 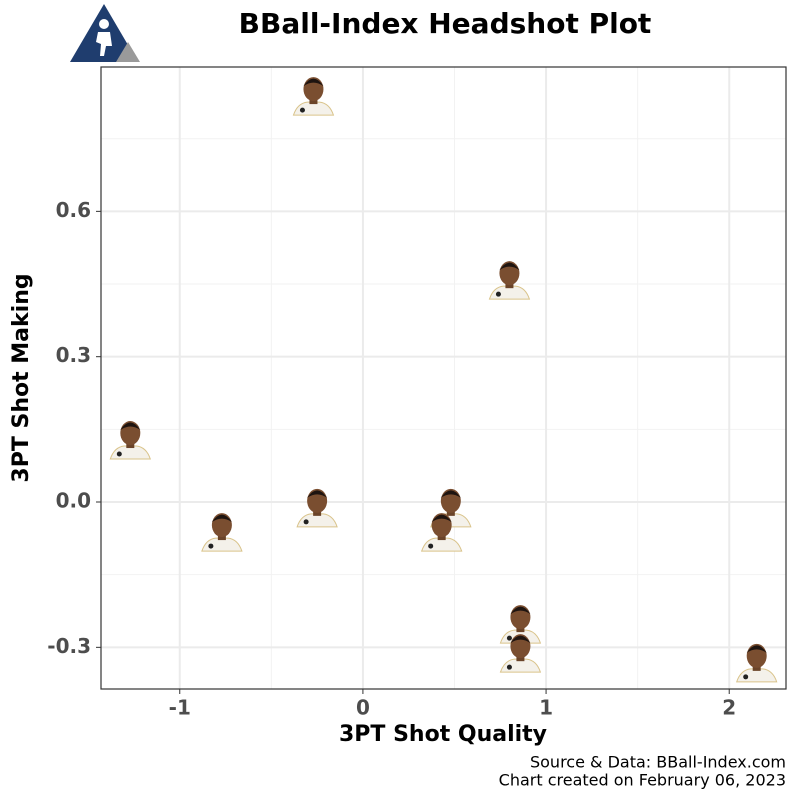 What do you see at coordinates (363, 708) in the screenshot?
I see `x-tick-label: 0` at bounding box center [363, 708].